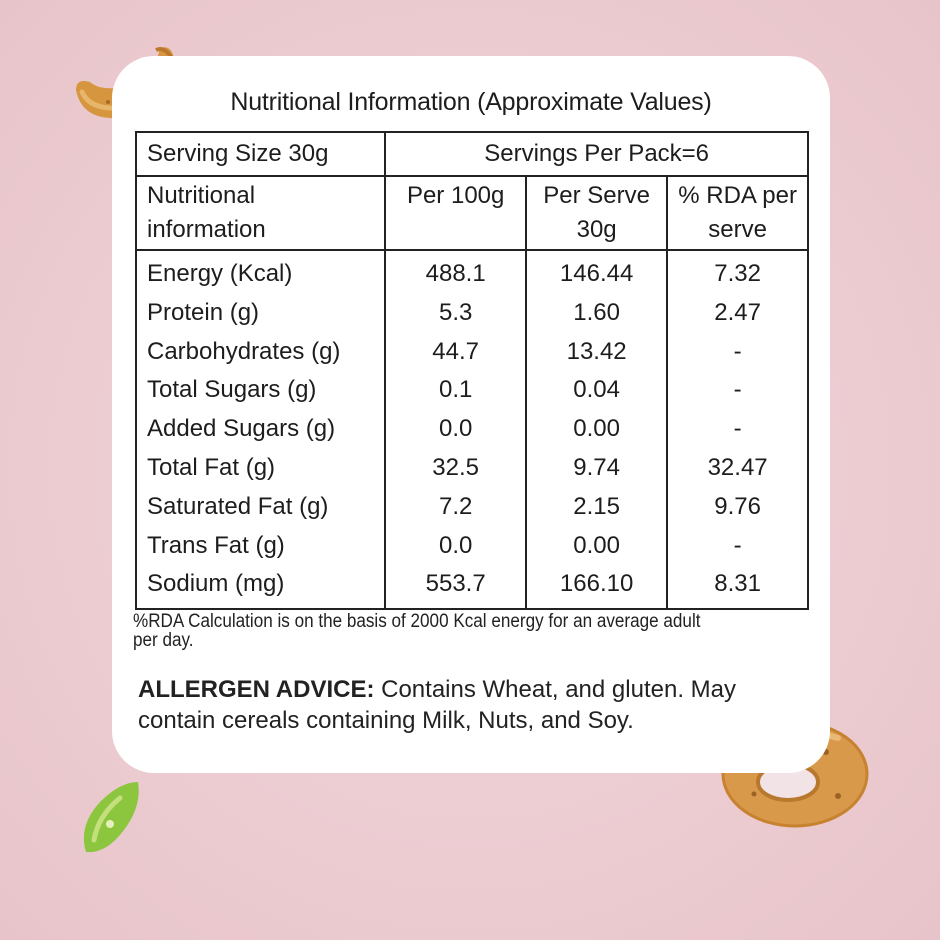  I want to click on per-100g-value: 32.5, so click(456, 468).